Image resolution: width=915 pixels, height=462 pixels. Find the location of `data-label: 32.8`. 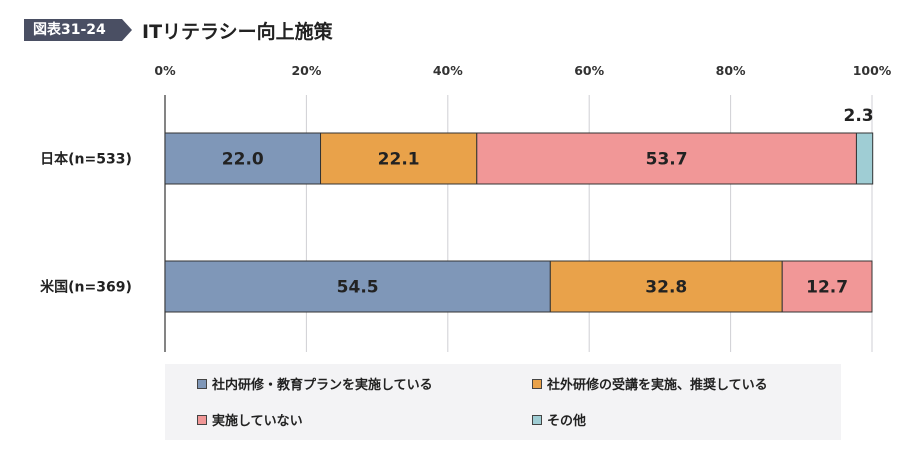

data-label: 32.8 is located at coordinates (666, 288).